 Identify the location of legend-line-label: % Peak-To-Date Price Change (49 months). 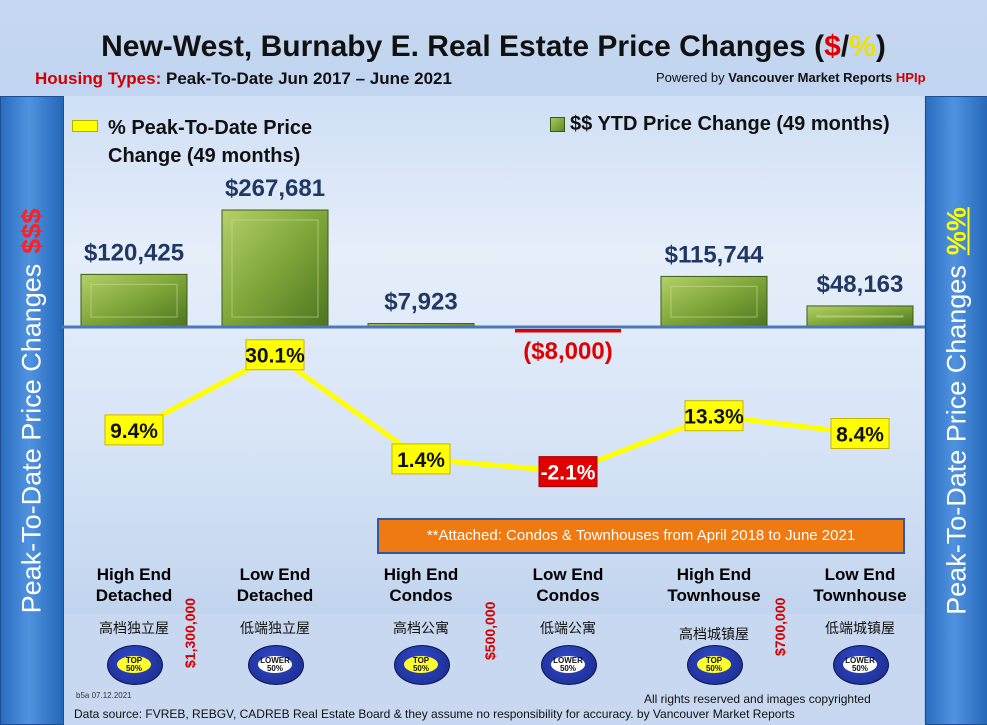
(210, 142).